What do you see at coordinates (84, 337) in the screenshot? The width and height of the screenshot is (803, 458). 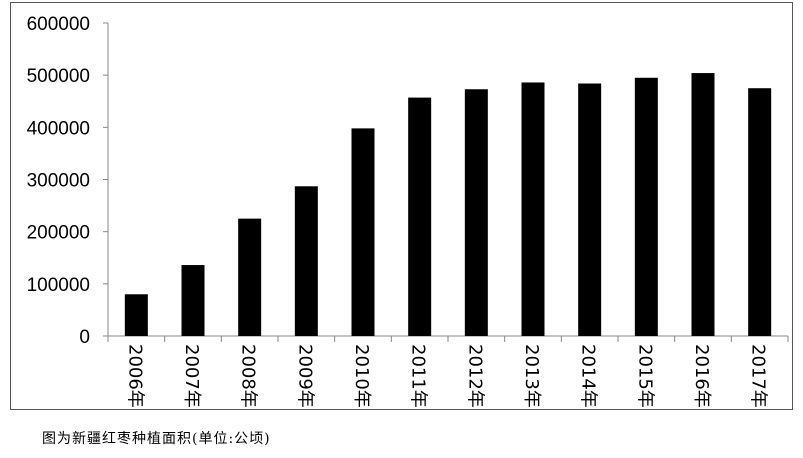 I see `y-tick-label: 0` at bounding box center [84, 337].